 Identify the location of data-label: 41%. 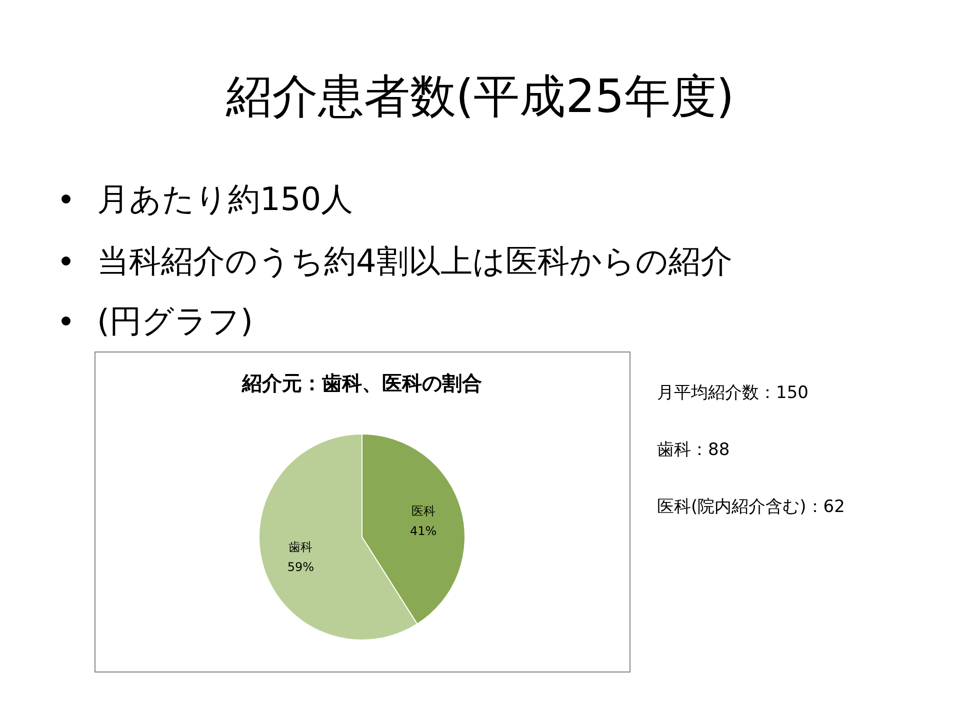
(423, 531).